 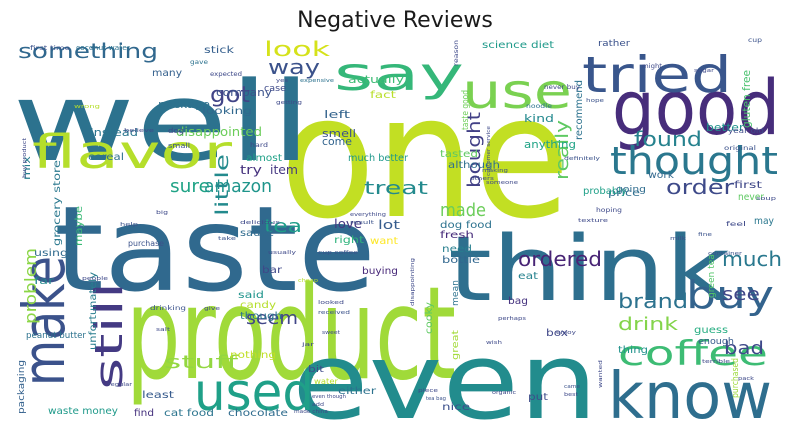 I want to click on chart-title: Negative Reviews, so click(x=395, y=20).